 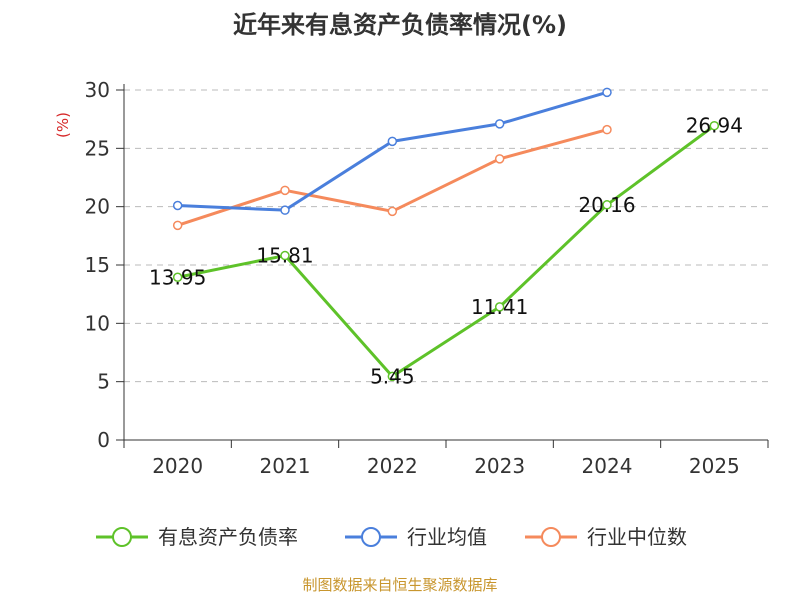 What do you see at coordinates (103, 440) in the screenshot?
I see `y-tick-label: 0` at bounding box center [103, 440].